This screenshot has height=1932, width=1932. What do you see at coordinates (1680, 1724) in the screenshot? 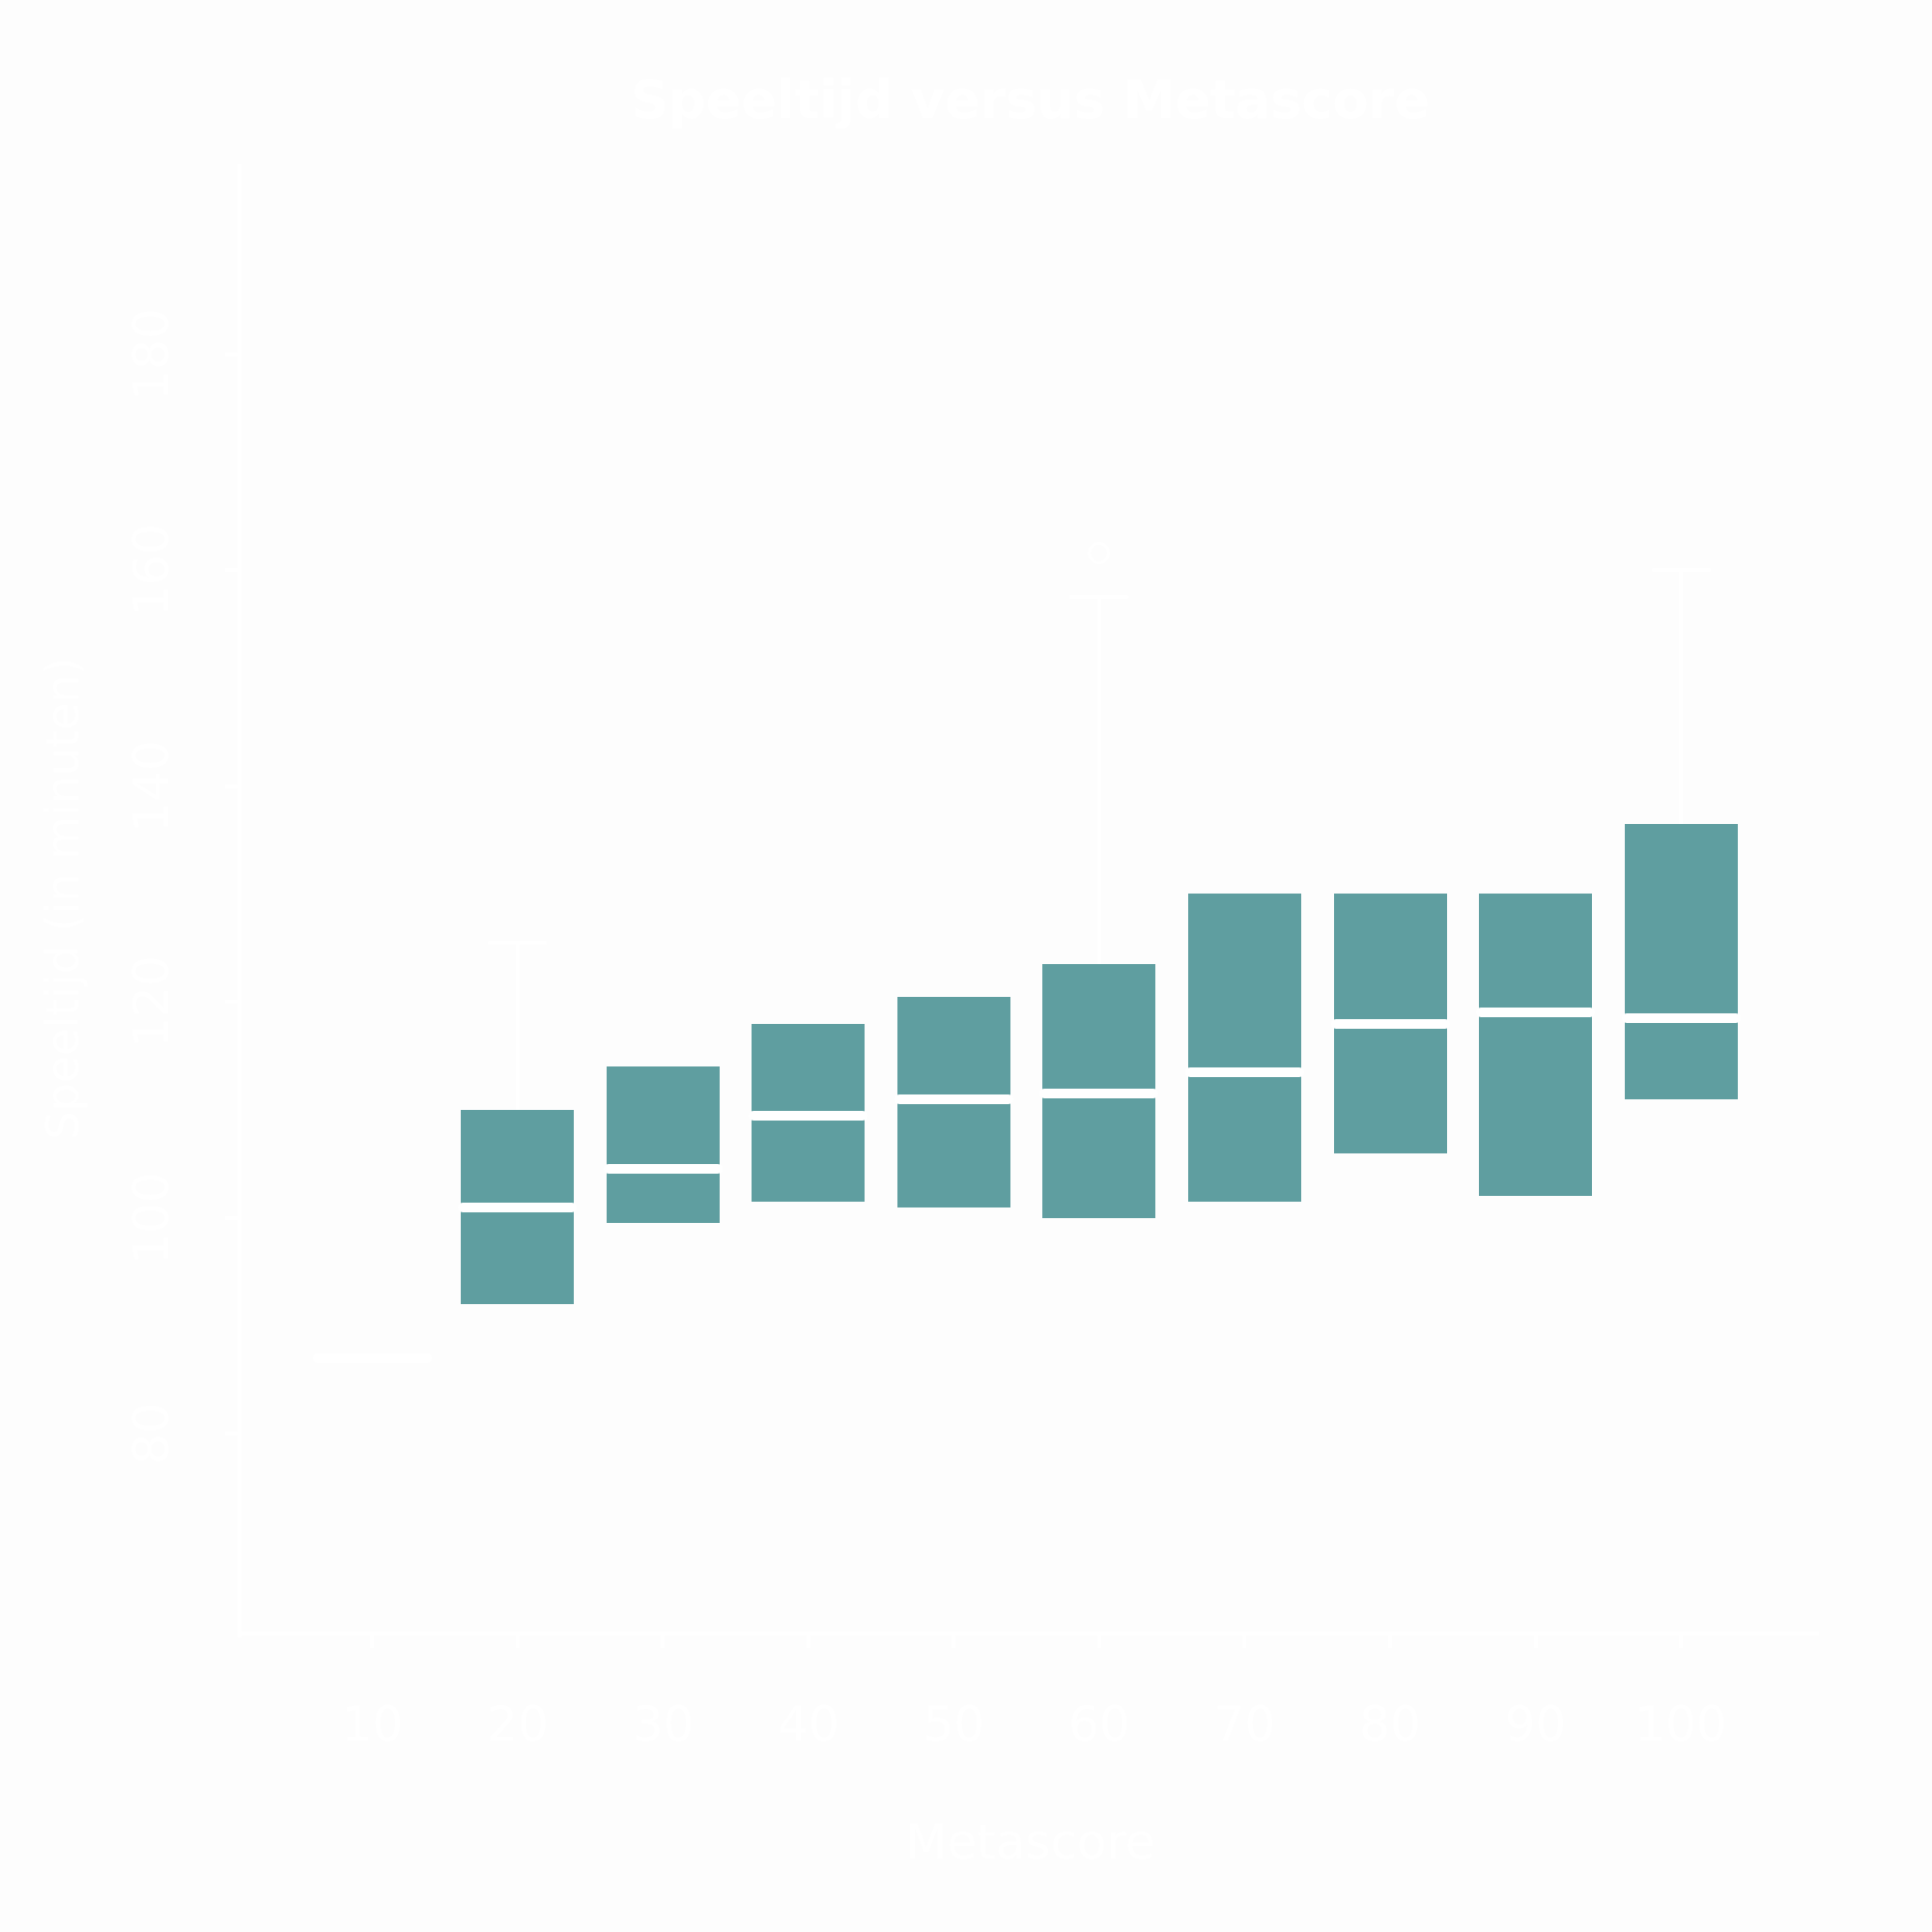
I see `x-tick-label: 100` at bounding box center [1680, 1724].